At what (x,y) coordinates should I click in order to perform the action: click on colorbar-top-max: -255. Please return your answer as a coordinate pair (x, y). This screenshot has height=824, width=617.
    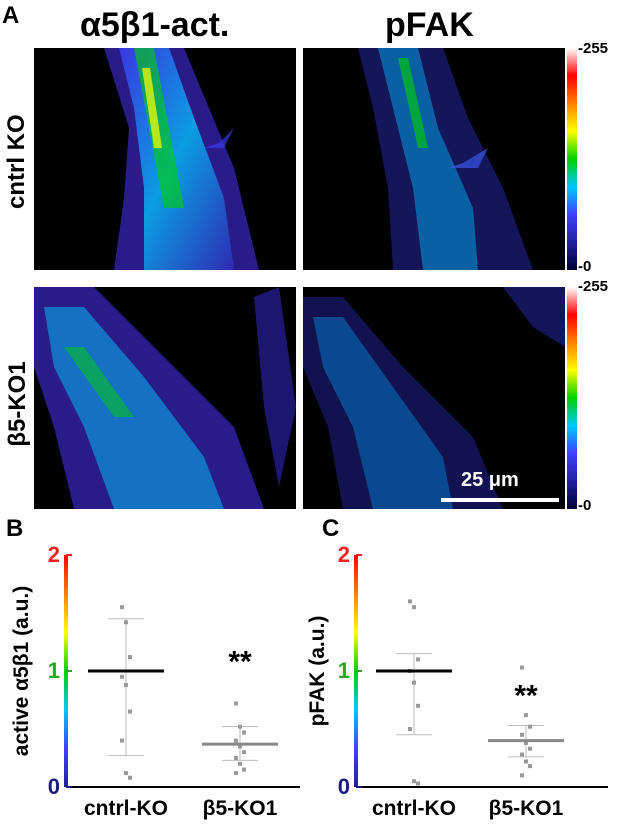
    Looking at the image, I should click on (593, 48).